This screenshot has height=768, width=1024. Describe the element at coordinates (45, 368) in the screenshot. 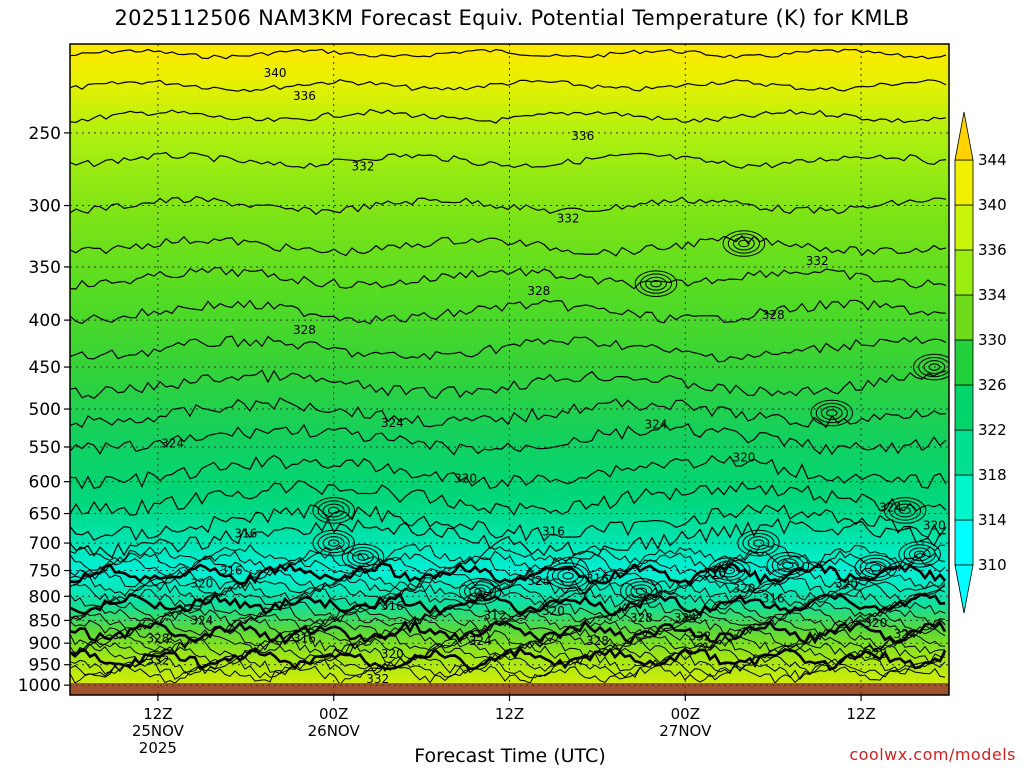

I see `y-tick-label: 450` at that location.